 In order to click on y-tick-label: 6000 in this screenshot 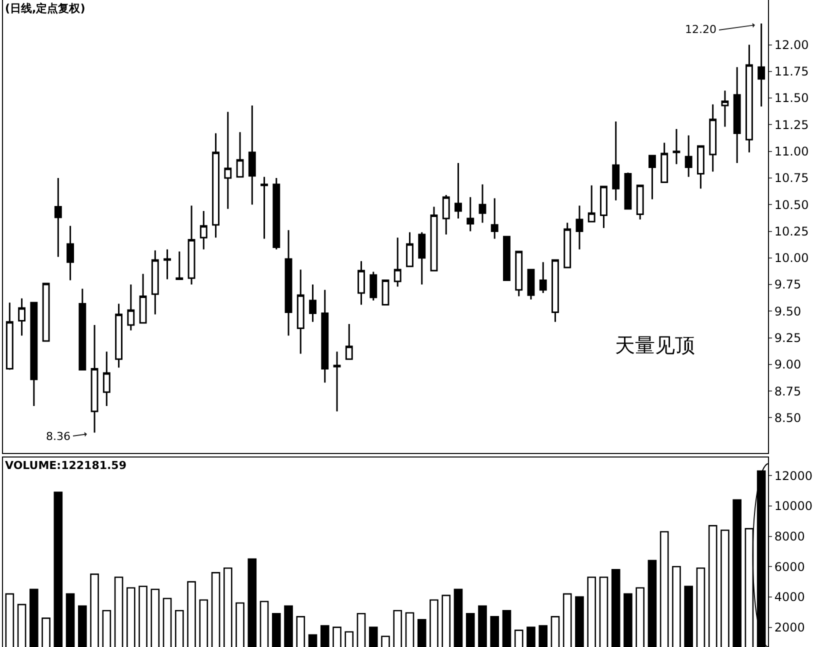, I will do `click(789, 567)`.